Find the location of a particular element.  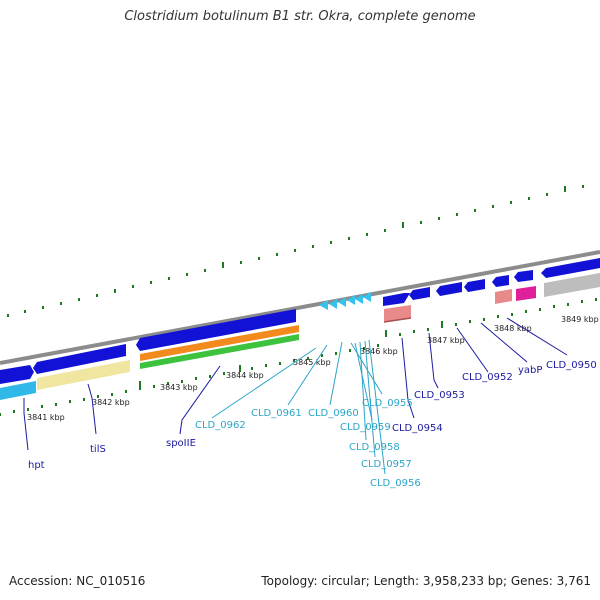

kbp-label: 3842 kbp is located at coordinates (111, 402).